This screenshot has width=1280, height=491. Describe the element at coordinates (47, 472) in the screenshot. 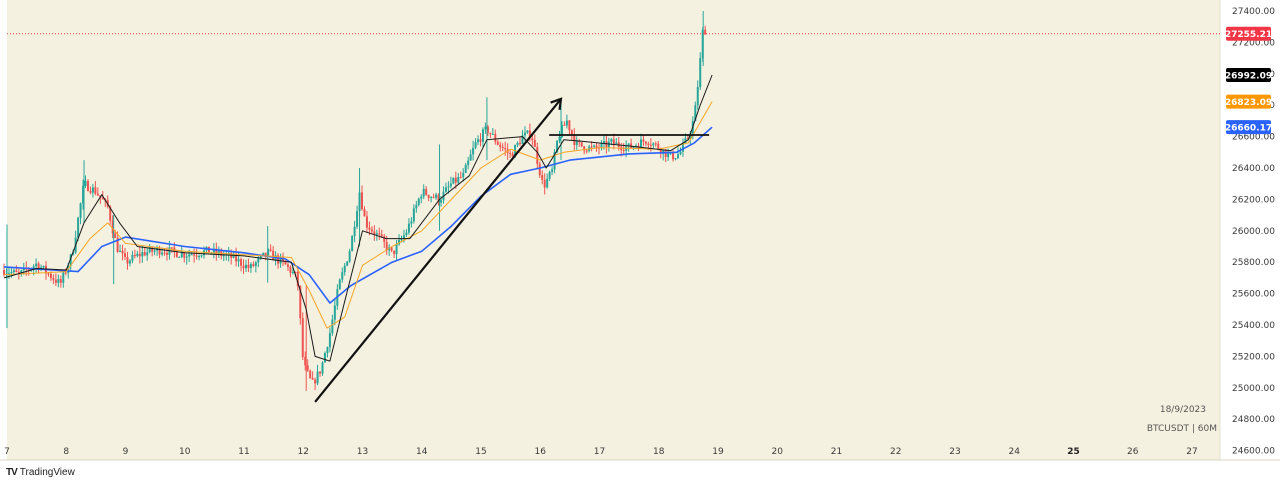

I see `brand-name: TradingView` at that location.